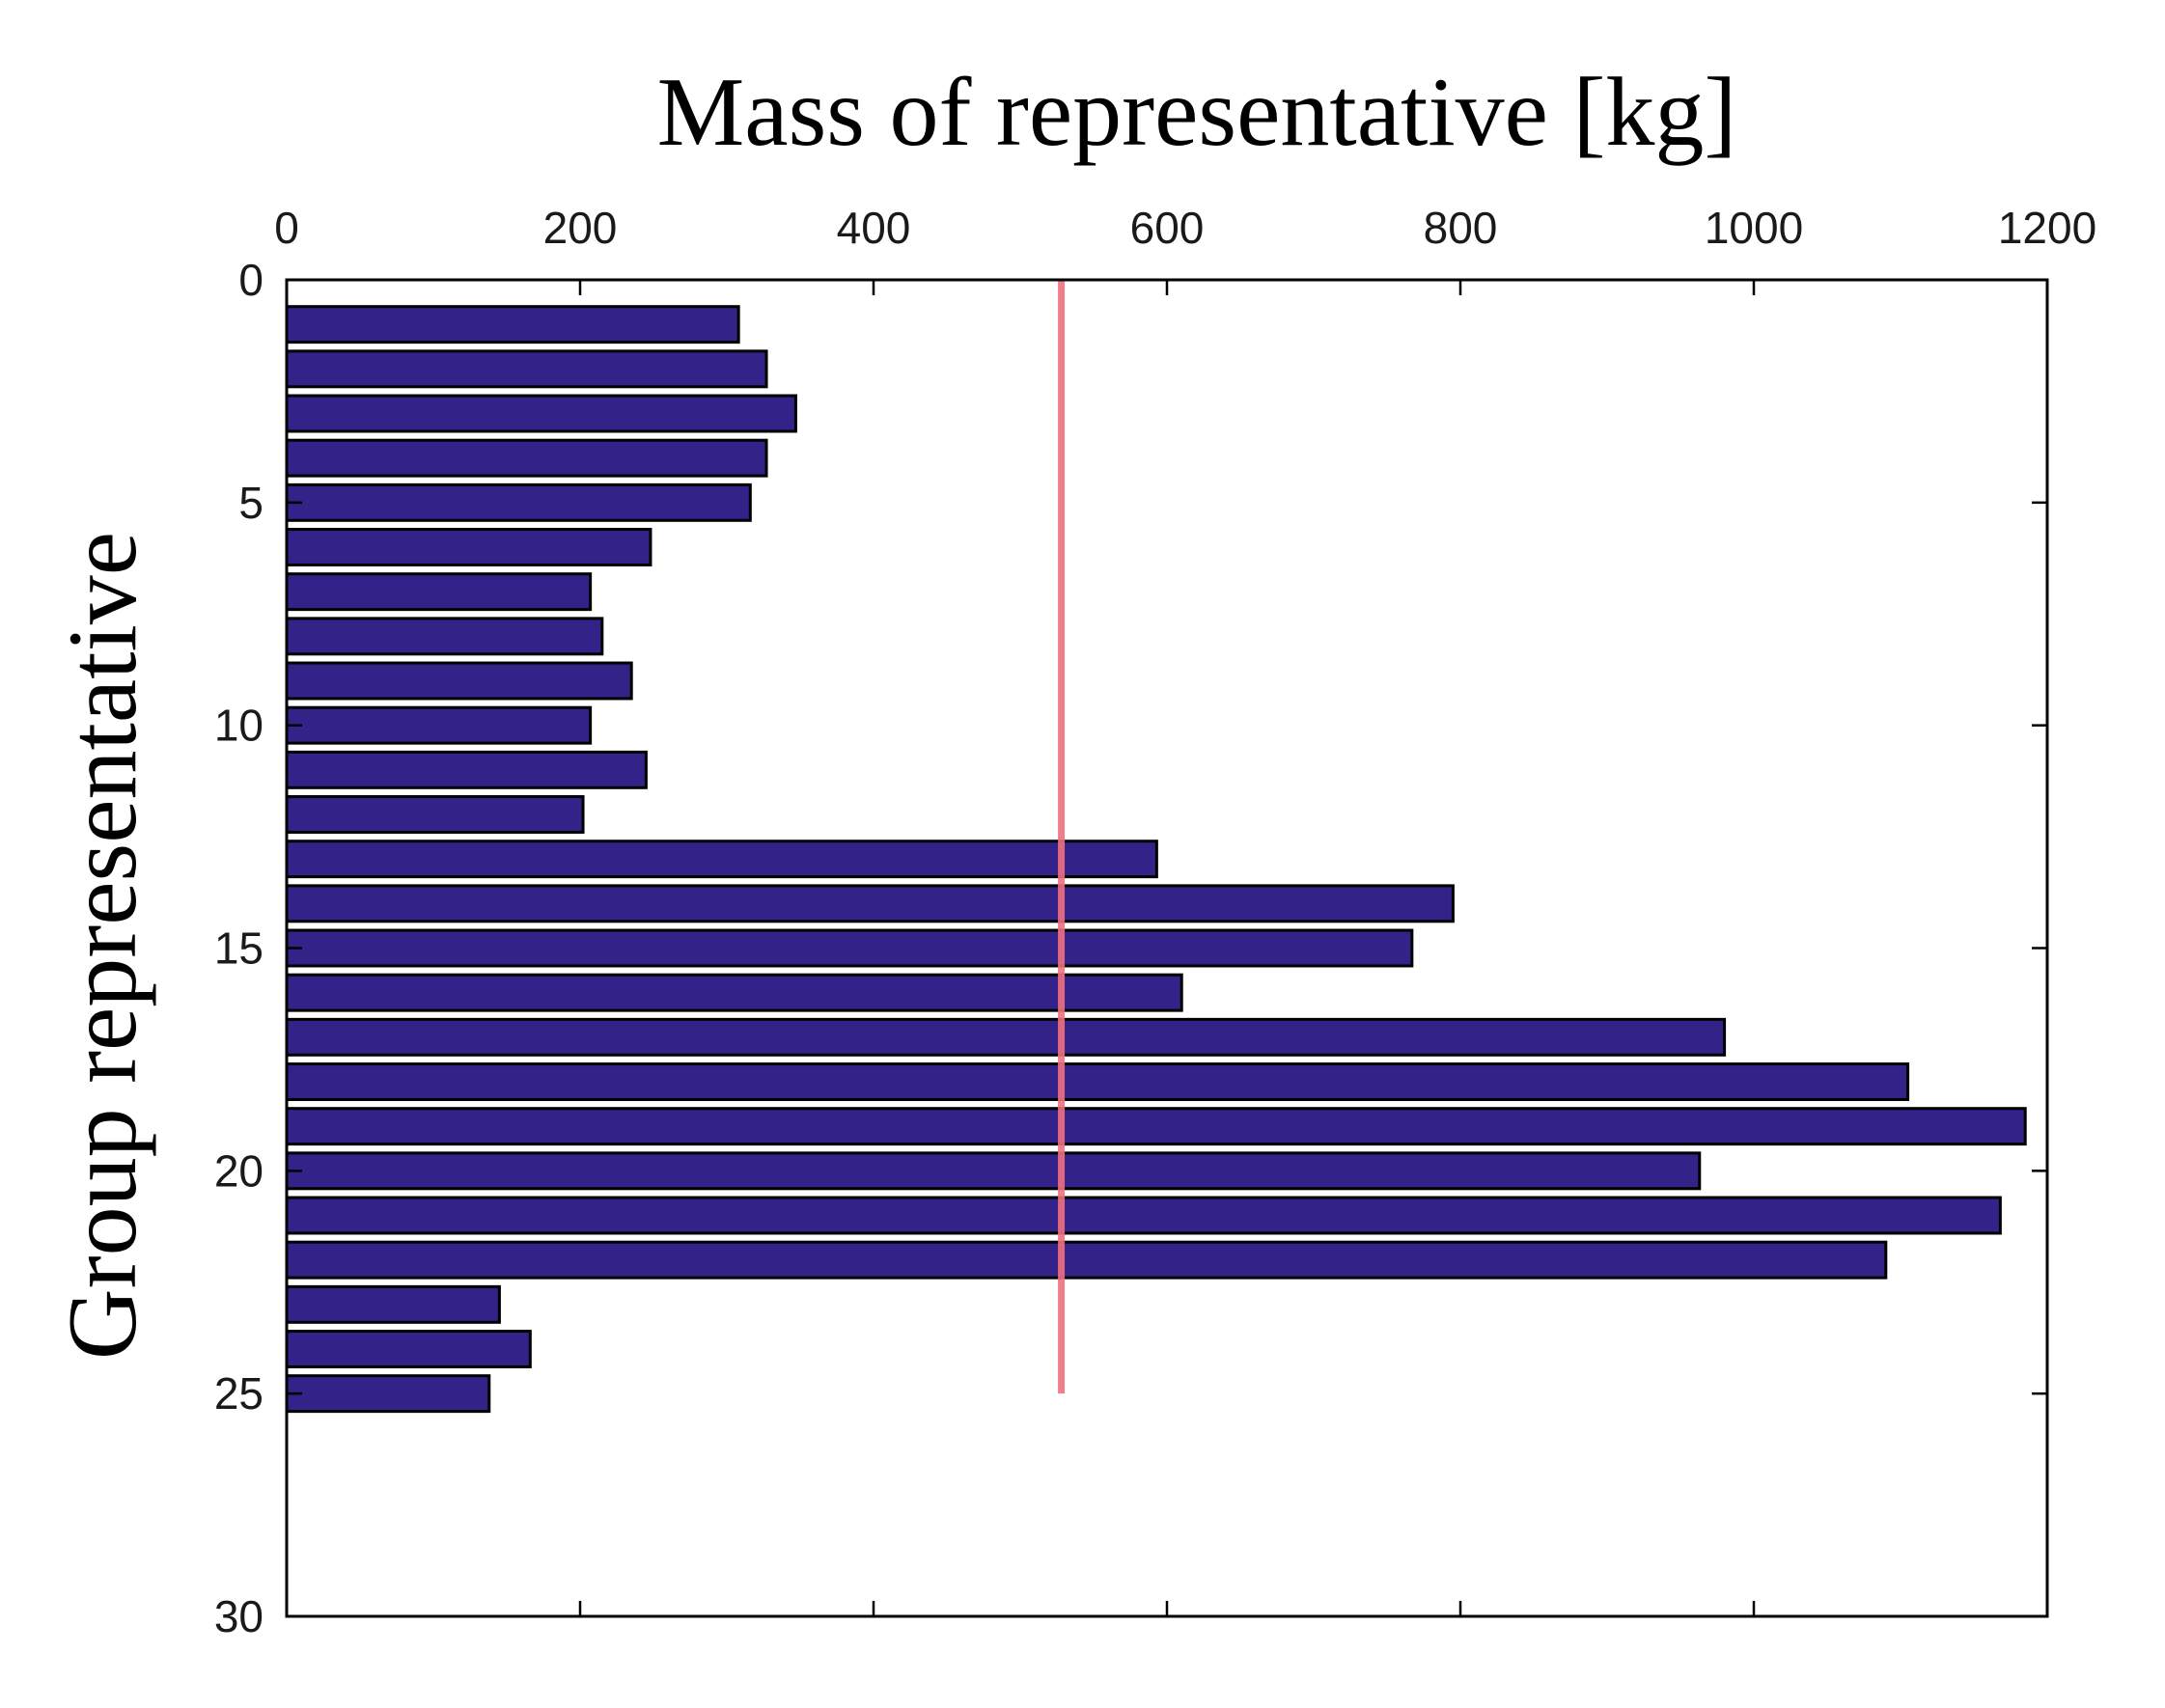 The width and height of the screenshot is (2165, 1708). What do you see at coordinates (1461, 228) in the screenshot?
I see `x-tick-label-800: 800` at bounding box center [1461, 228].